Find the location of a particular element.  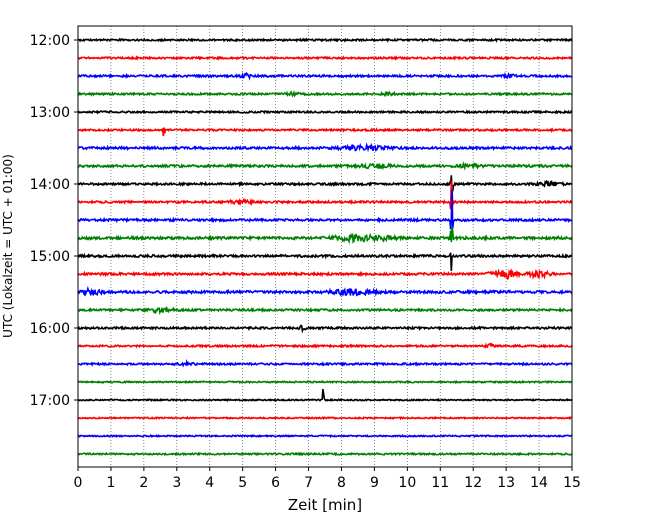

y-tick-label: 12:00 is located at coordinates (50, 41).